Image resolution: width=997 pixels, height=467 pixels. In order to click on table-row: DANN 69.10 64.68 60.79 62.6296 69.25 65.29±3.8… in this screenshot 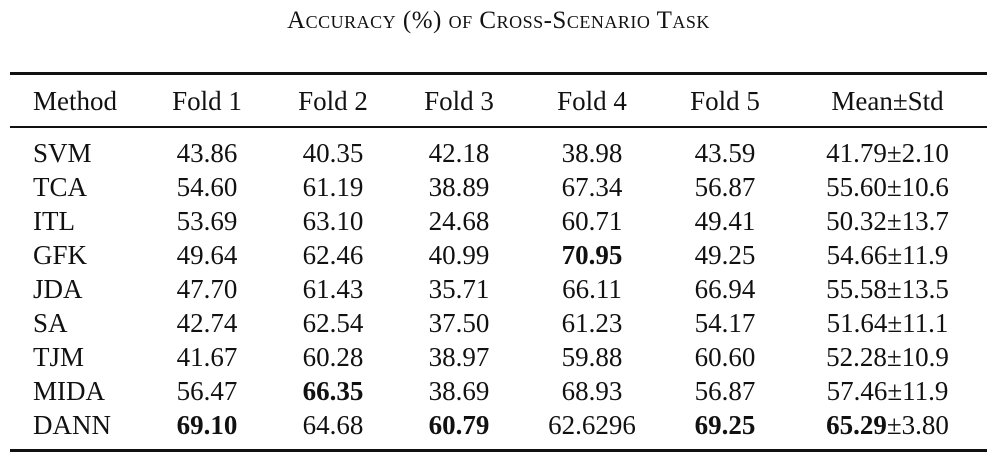, I will do `click(498, 425)`.